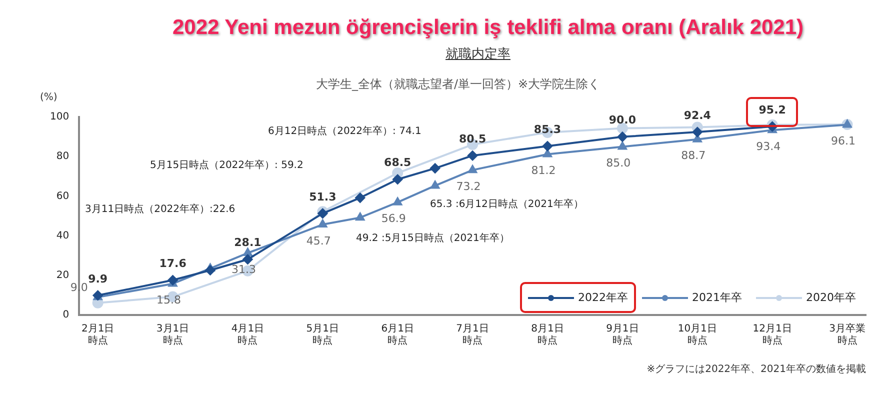 The height and width of the screenshot is (399, 896). Describe the element at coordinates (622, 335) in the screenshot. I see `x-tick-label: 9月1日時点` at that location.